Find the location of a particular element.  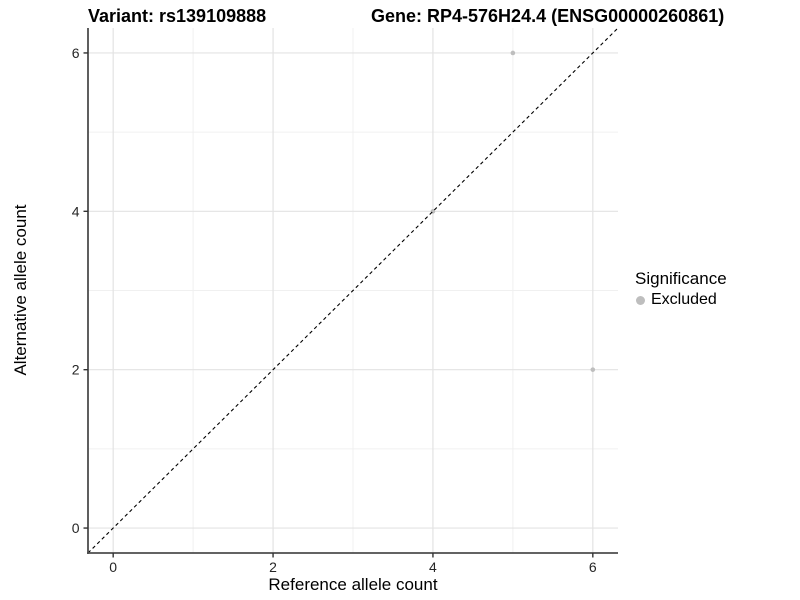

y-tick-label: 6 is located at coordinates (76, 53).